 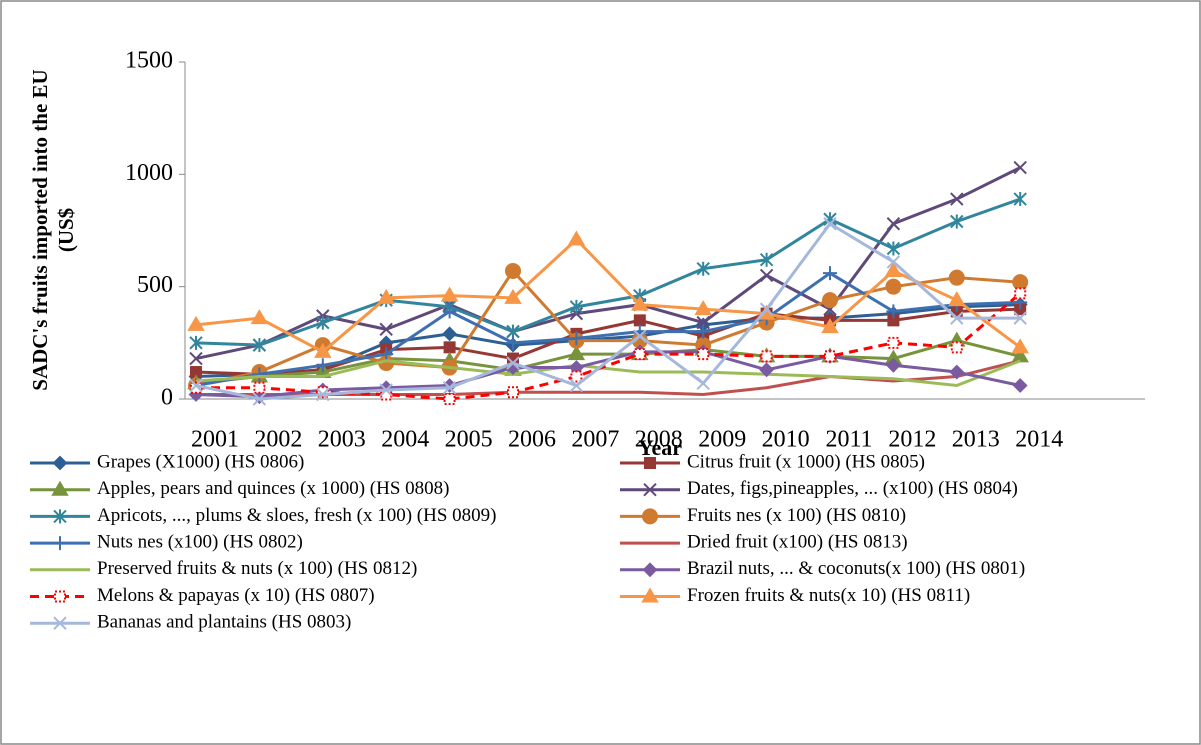 I want to click on y-tick-label: 0, so click(x=167, y=398).